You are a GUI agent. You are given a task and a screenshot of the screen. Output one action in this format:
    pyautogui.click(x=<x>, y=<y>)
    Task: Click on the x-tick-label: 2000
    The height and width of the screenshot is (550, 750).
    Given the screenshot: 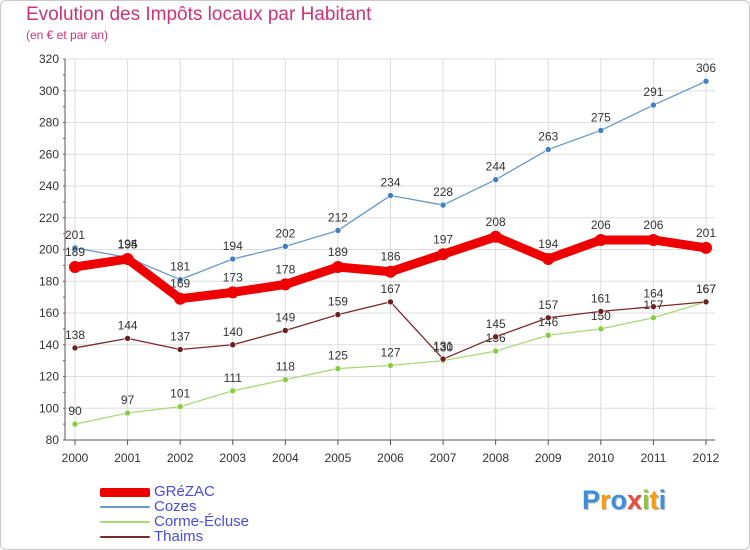 What is the action you would take?
    pyautogui.click(x=75, y=458)
    